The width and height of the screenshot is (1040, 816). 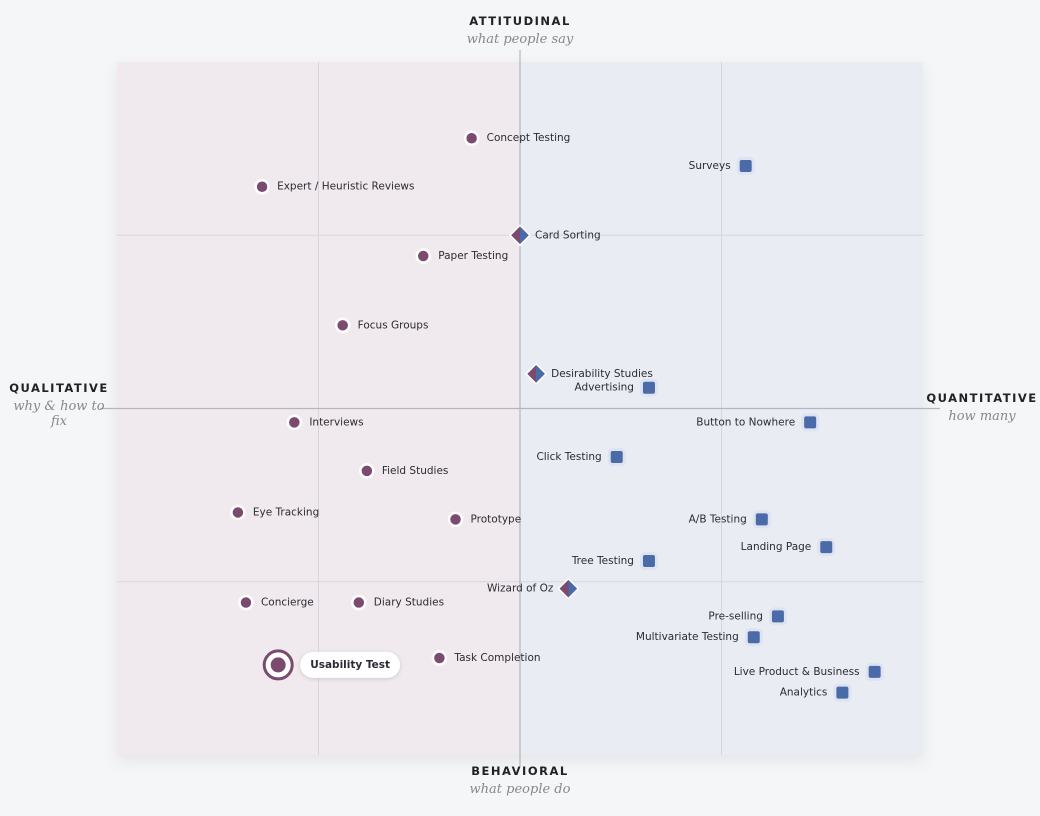 What do you see at coordinates (529, 138) in the screenshot?
I see `point-label: Concept Testing` at bounding box center [529, 138].